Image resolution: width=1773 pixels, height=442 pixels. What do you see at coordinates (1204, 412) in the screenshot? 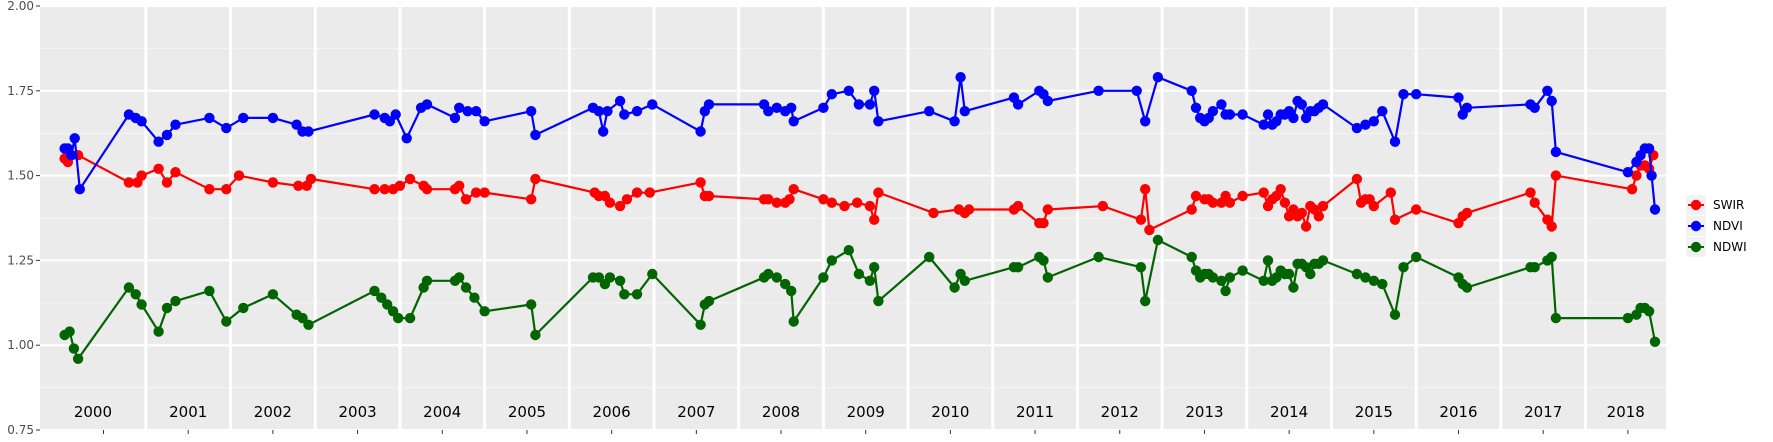
I see `year-label: 2013` at bounding box center [1204, 412].